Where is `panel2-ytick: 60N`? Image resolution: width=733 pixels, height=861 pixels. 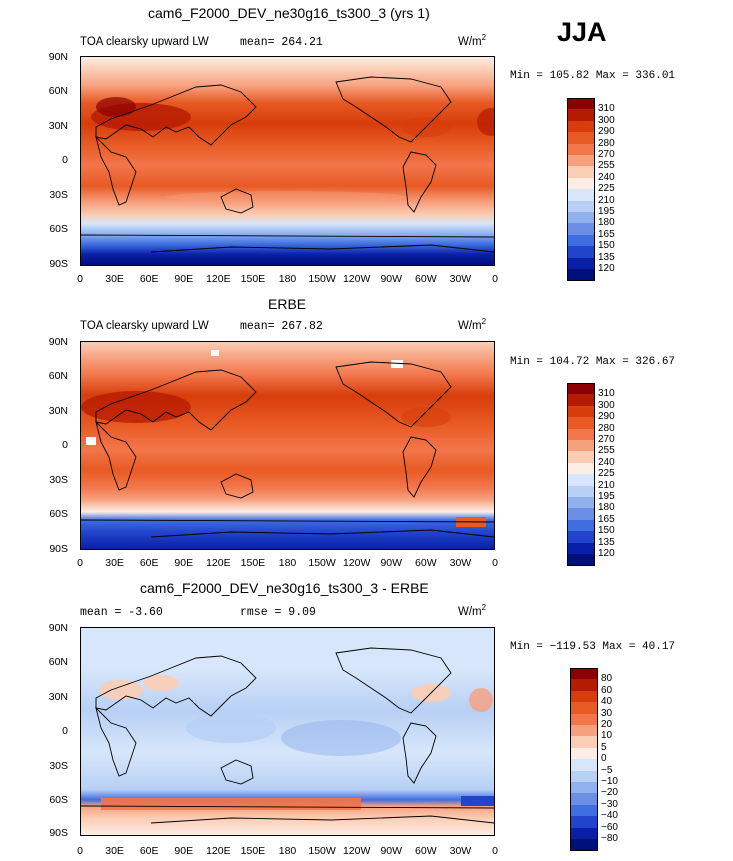 panel2-ytick: 60N is located at coordinates (58, 376).